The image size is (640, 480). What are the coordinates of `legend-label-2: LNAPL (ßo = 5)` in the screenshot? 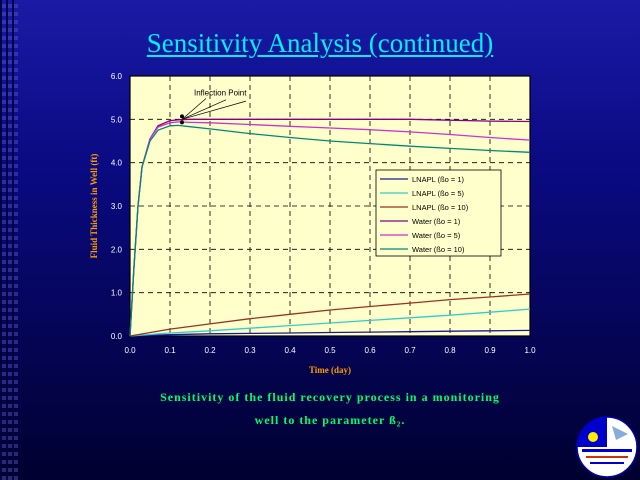 It's located at (438, 193).